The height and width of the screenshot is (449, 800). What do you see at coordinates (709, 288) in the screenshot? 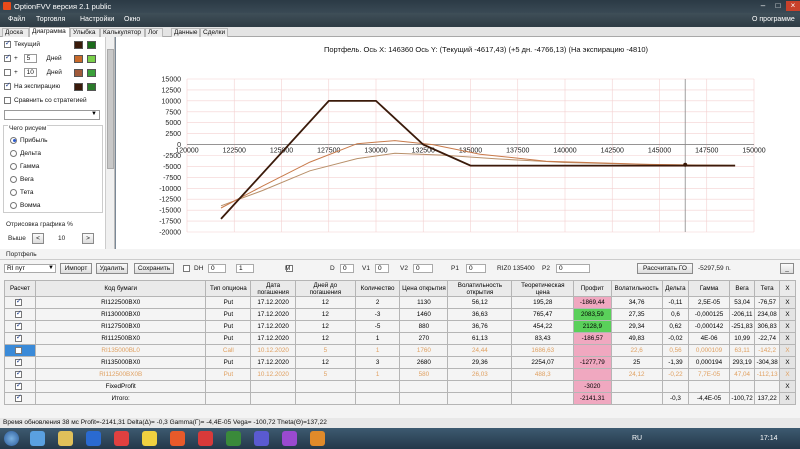
I see `column-header: Гамма` at bounding box center [709, 288].